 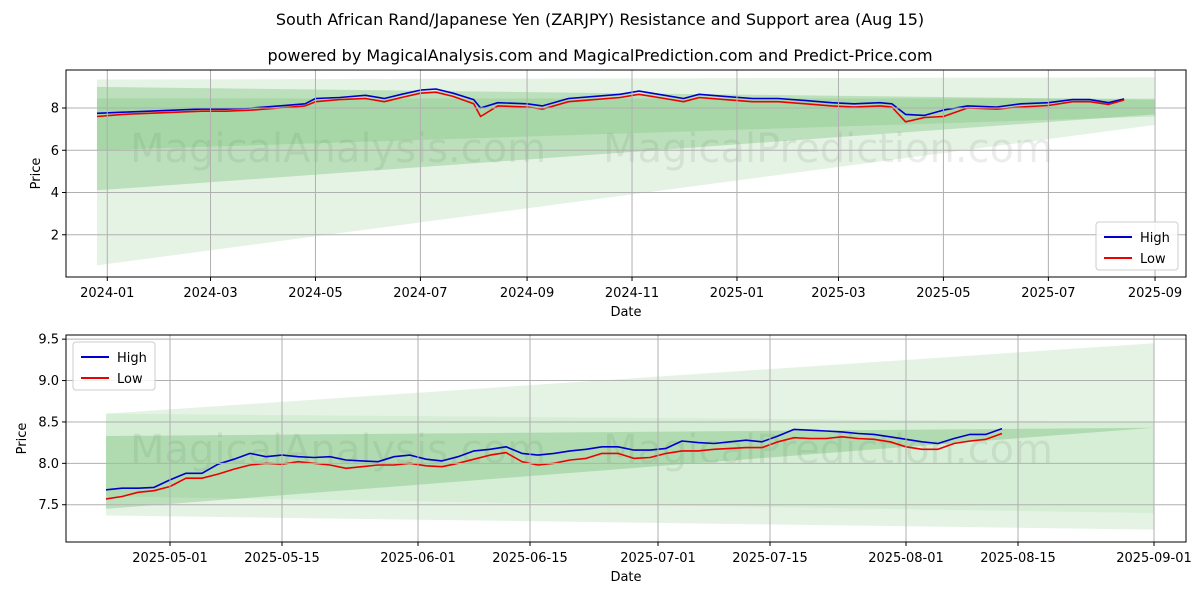 I want to click on x-tick-label: 2025-05-15, so click(x=282, y=558).